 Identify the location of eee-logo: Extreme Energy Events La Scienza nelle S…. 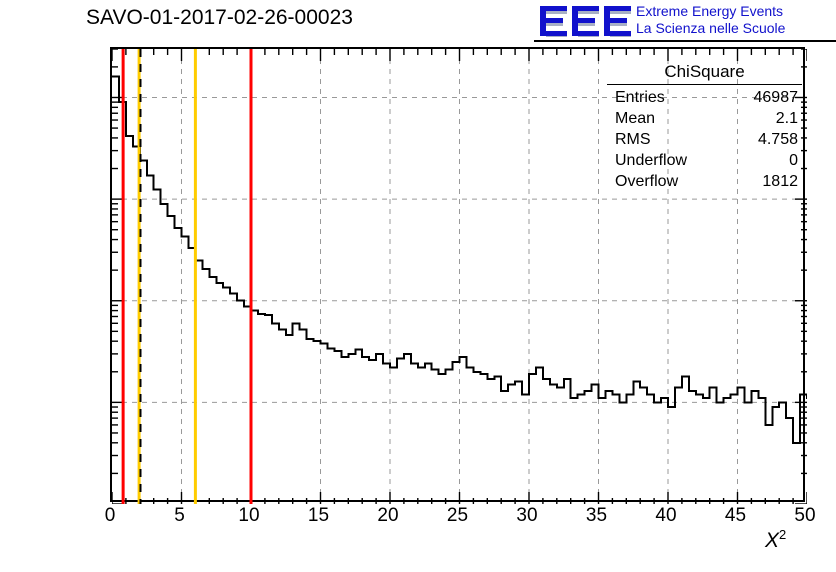
(688, 22).